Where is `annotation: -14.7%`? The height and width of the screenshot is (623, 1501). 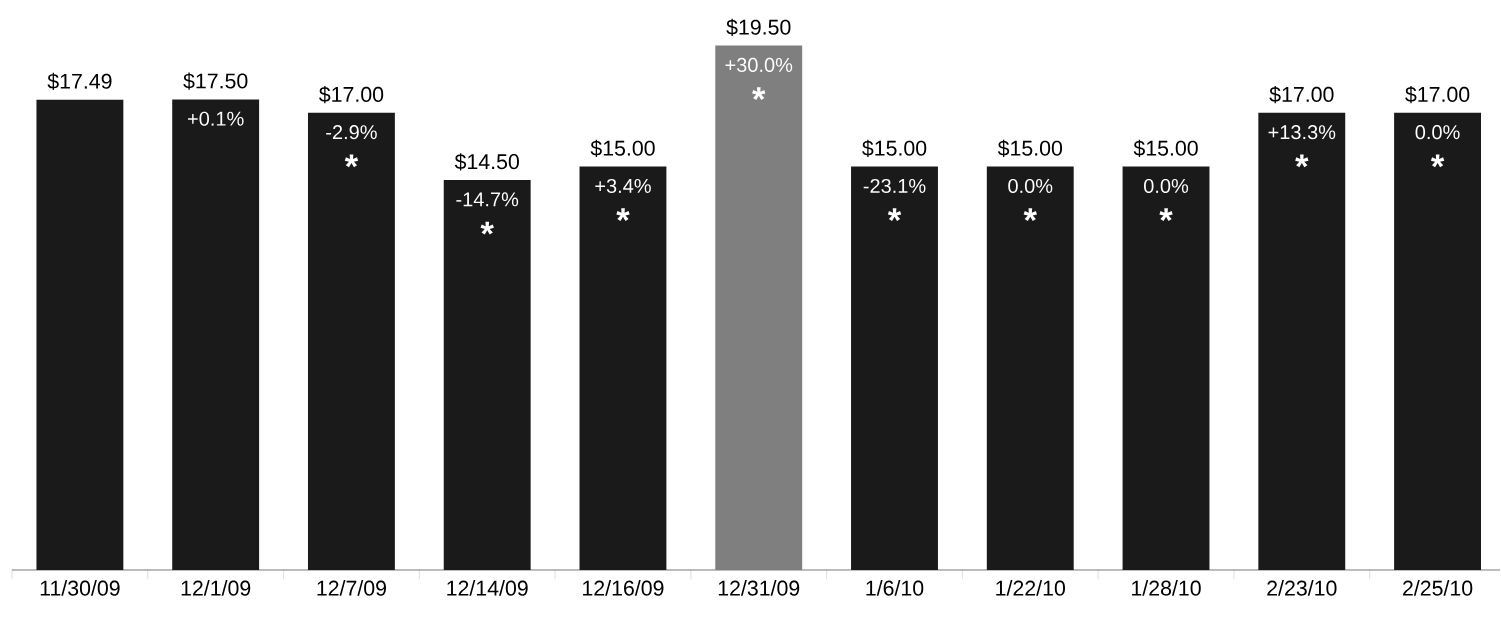 annotation: -14.7% is located at coordinates (487, 199).